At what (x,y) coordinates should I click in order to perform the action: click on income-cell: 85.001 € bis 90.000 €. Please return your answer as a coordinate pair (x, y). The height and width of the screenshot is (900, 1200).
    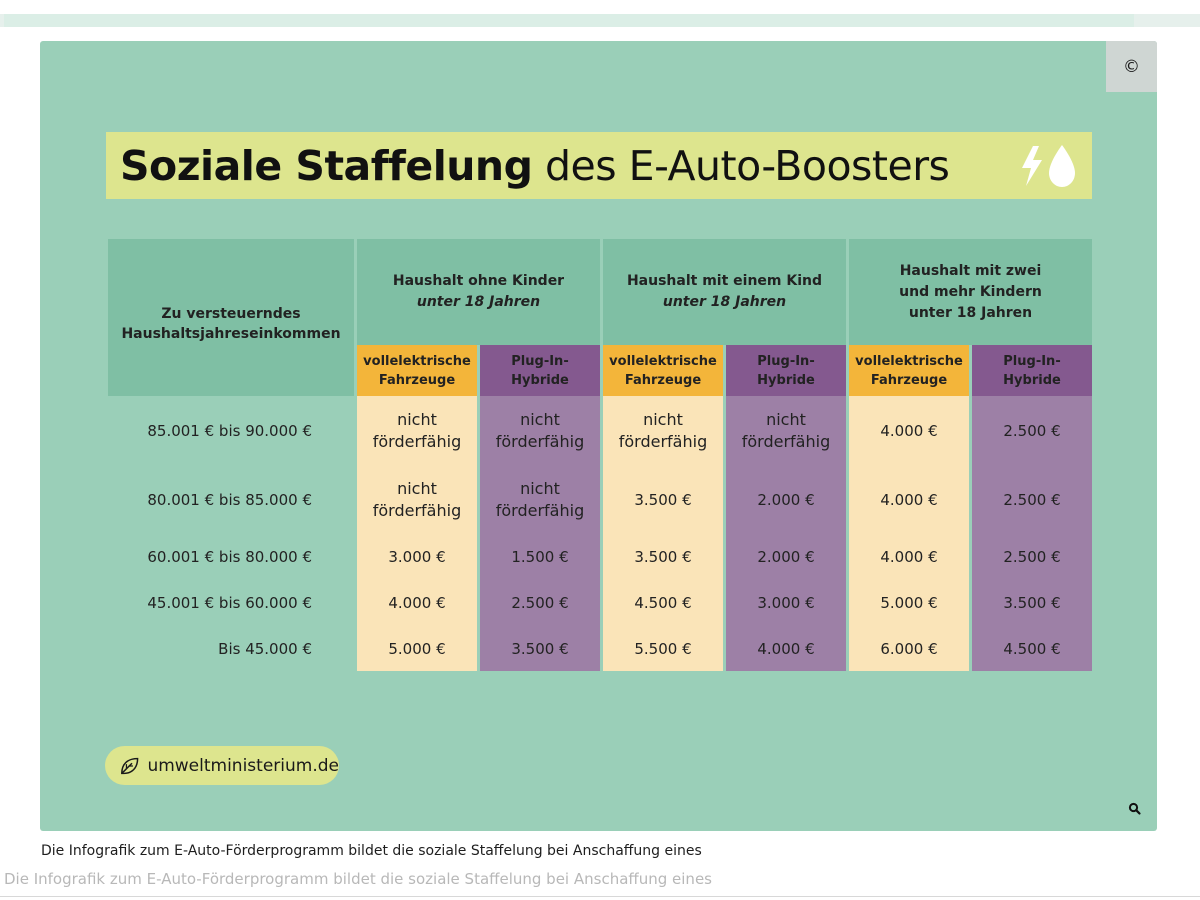
    Looking at the image, I should click on (229, 431).